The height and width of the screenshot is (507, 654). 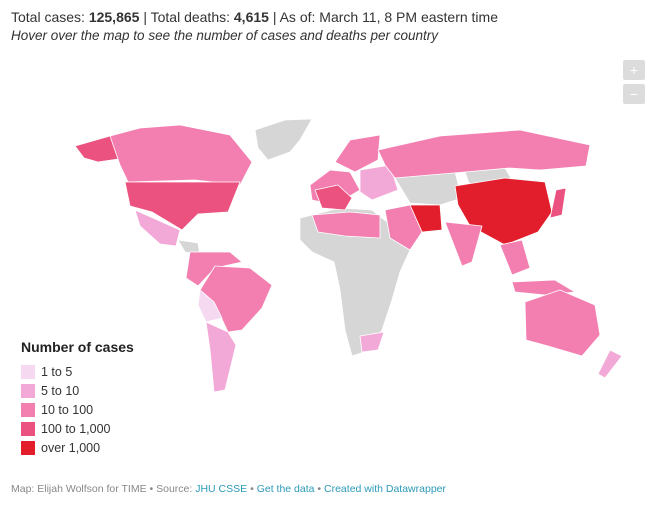 What do you see at coordinates (210, 306) in the screenshot?
I see `bolivia` at bounding box center [210, 306].